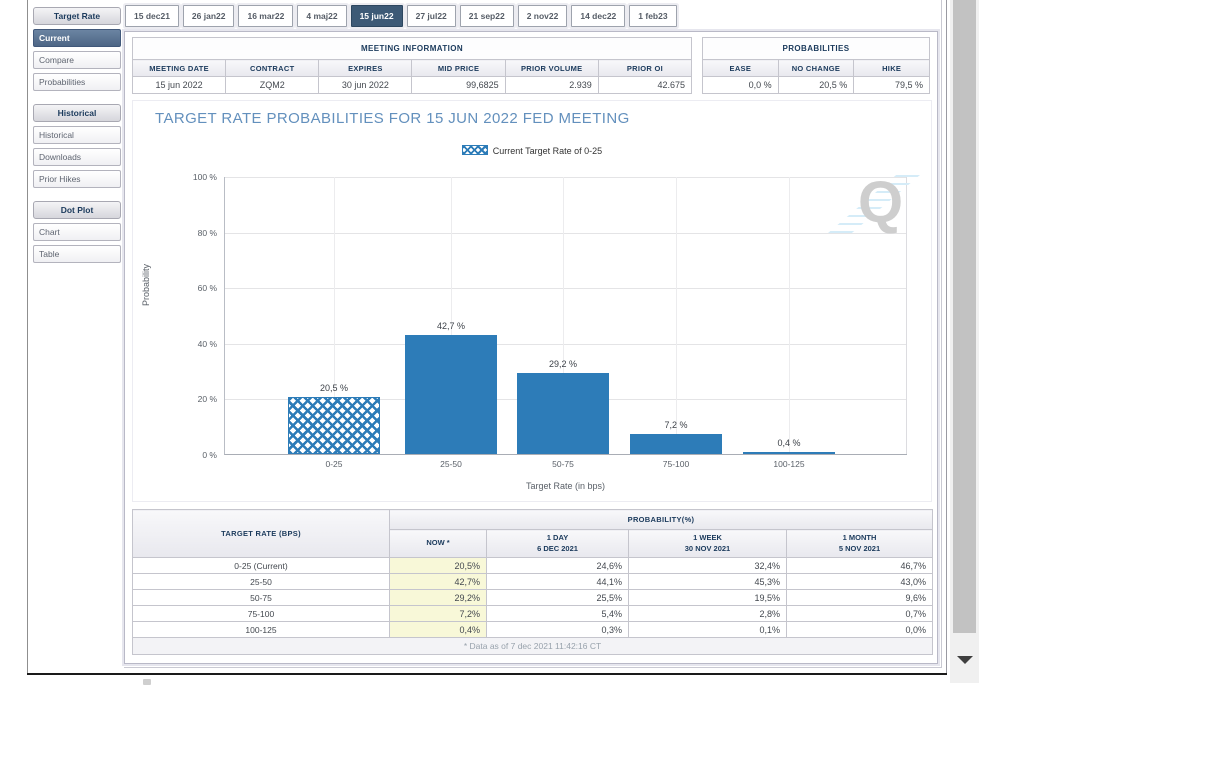 The image size is (1220, 760). Describe the element at coordinates (859, 581) in the screenshot. I see `history-cell: 43,0%` at that location.